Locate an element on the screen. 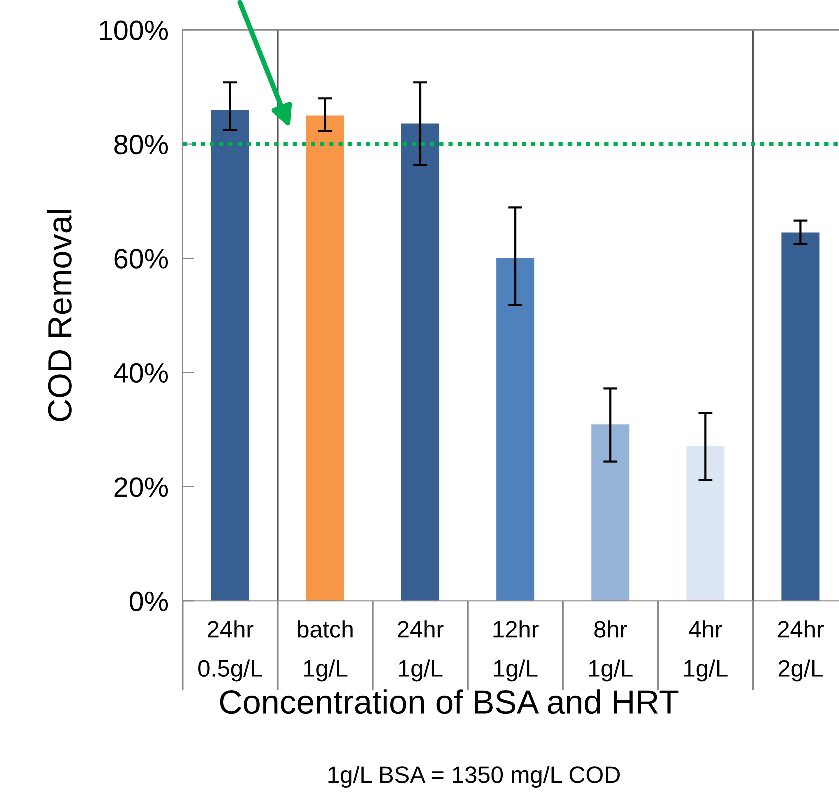 Image resolution: width=839 pixels, height=792 pixels. x-tick-label: 4hr 1g/L is located at coordinates (706, 651).